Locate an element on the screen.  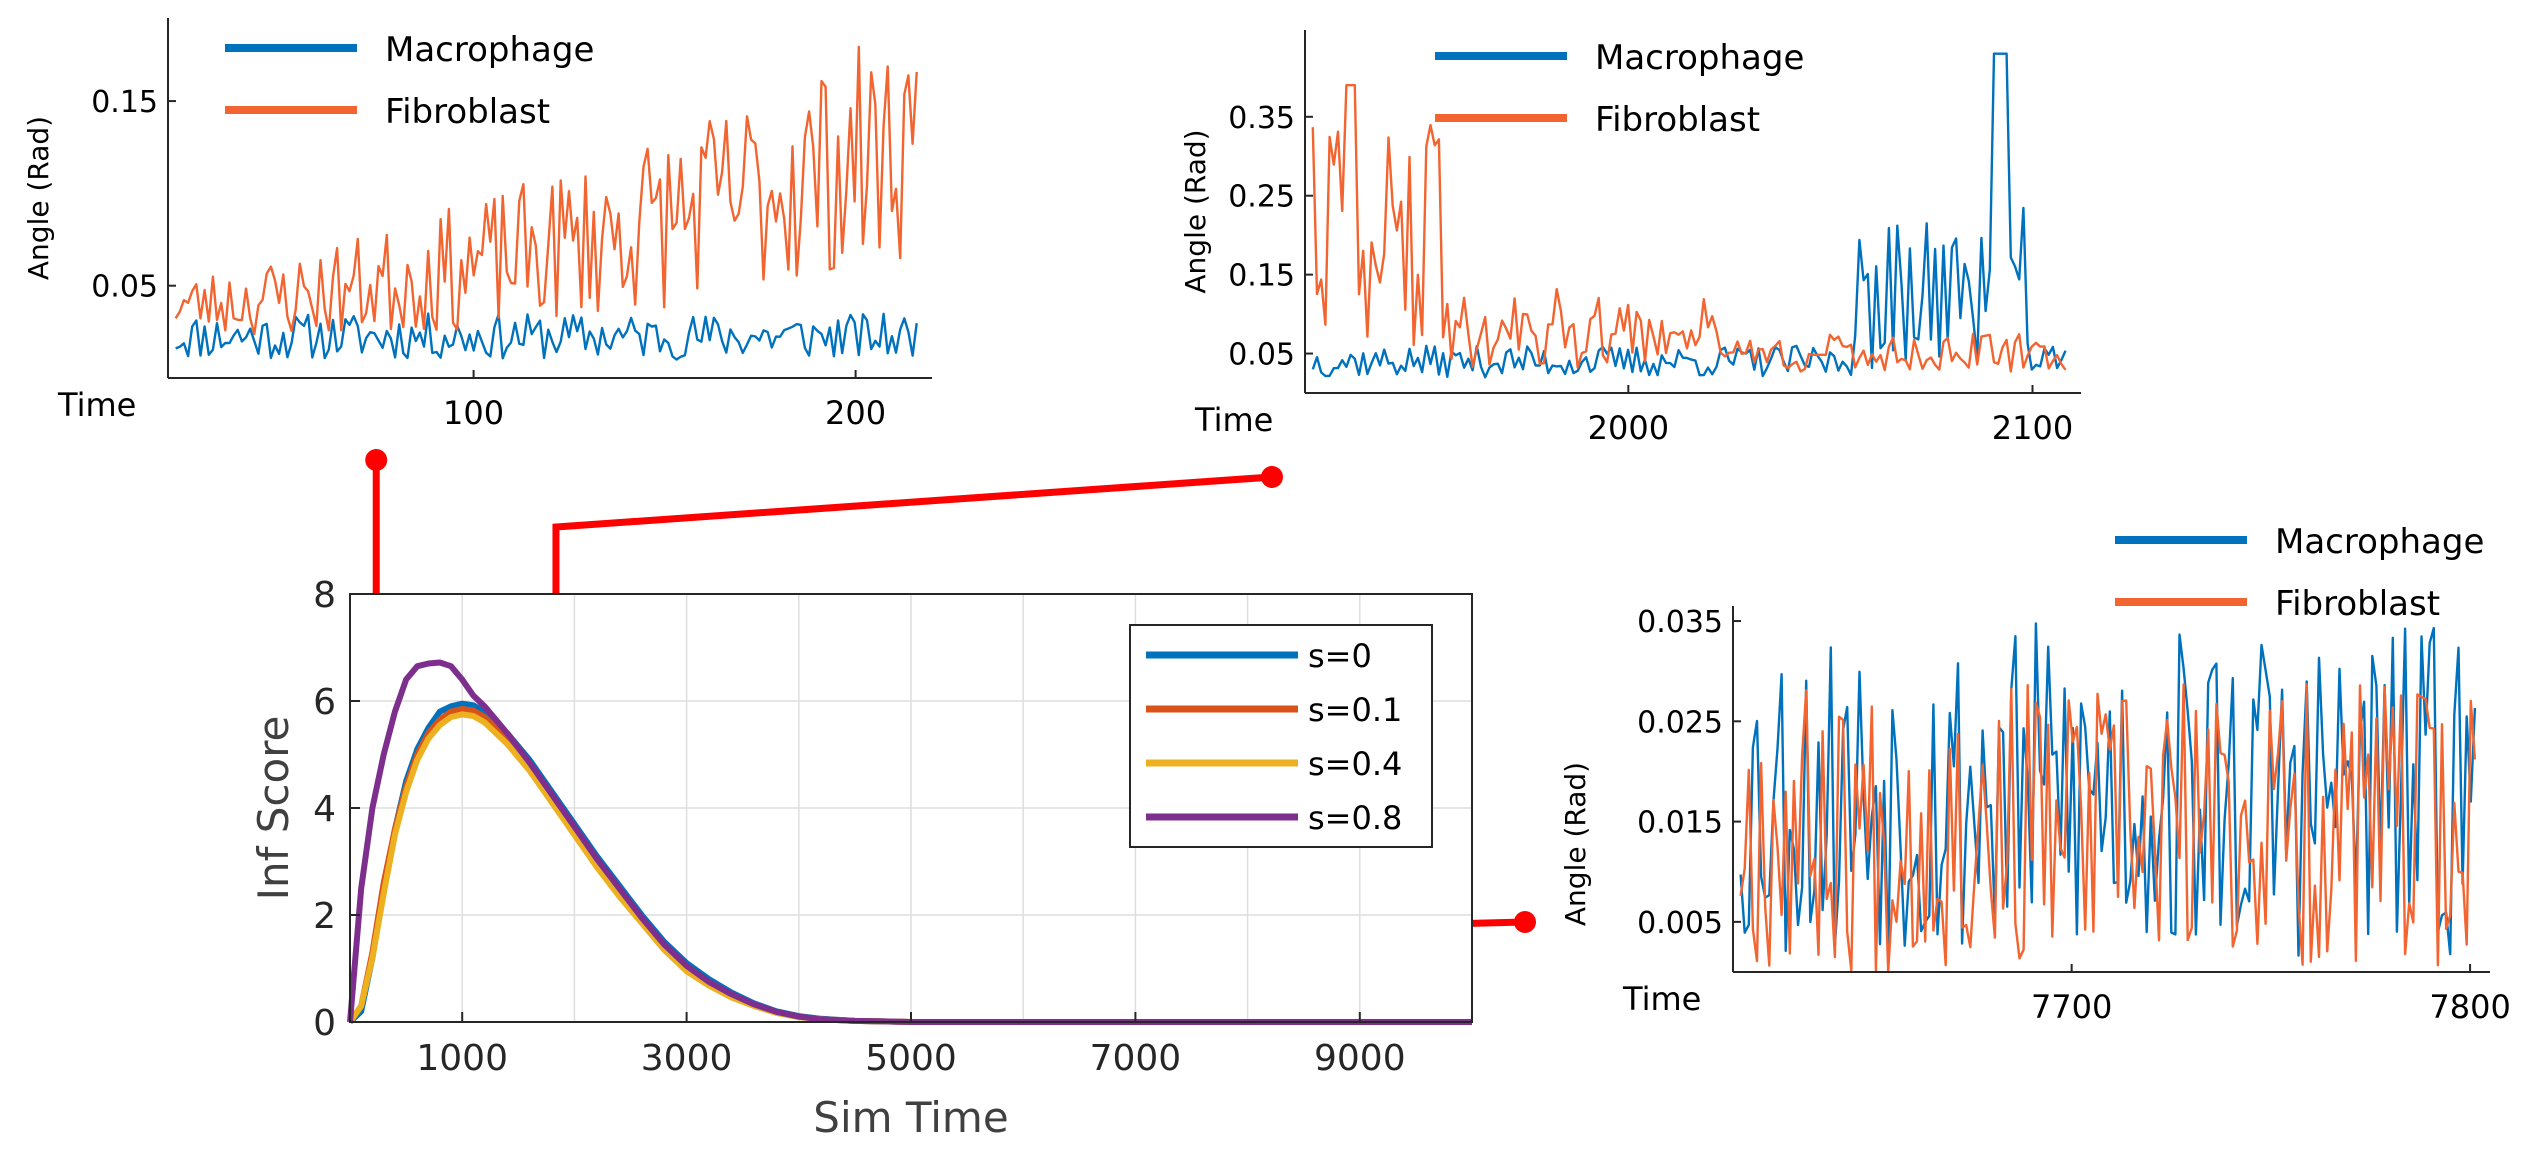
legend-label: s=0.1 is located at coordinates (1355, 710).